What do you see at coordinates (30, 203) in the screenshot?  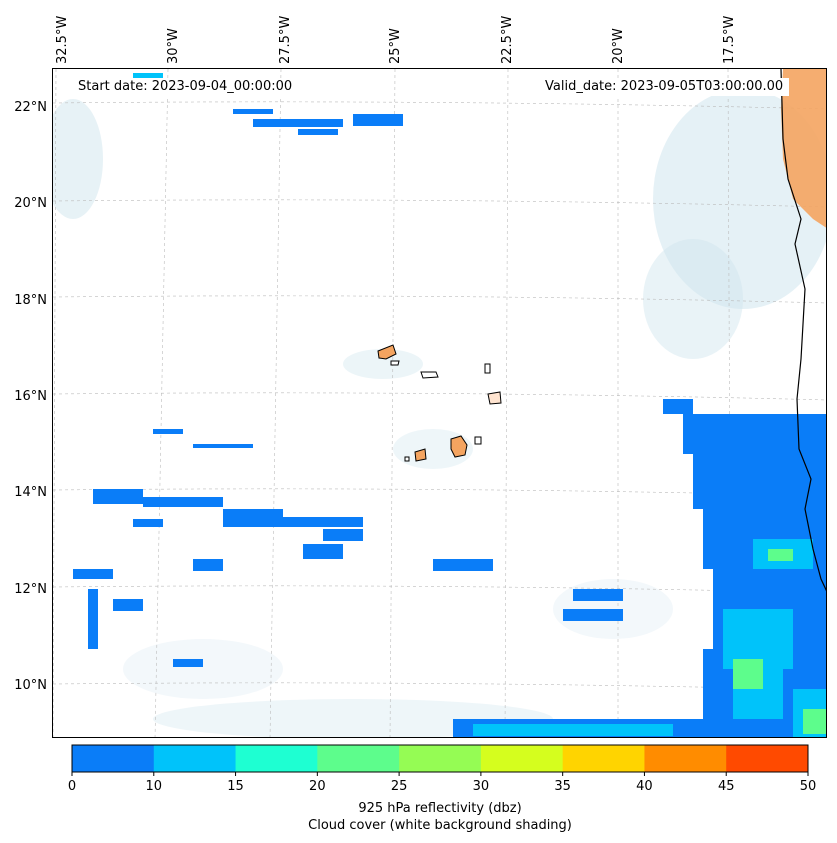 I see `lat-tick-label: 20°N` at bounding box center [30, 203].